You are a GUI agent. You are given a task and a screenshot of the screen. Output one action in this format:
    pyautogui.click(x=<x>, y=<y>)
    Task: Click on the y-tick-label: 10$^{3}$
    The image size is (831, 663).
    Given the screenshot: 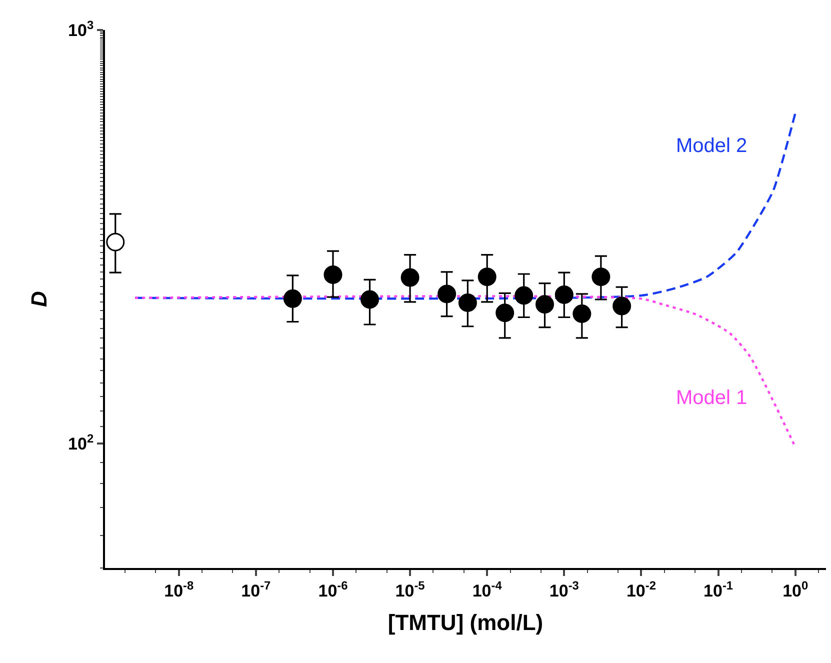 What is the action you would take?
    pyautogui.click(x=81, y=29)
    